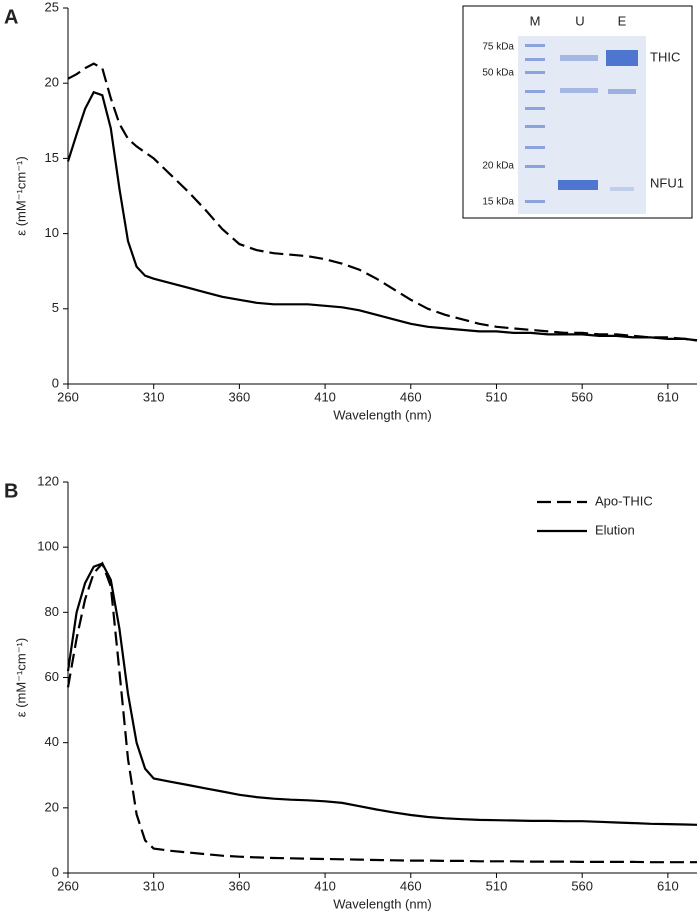 The width and height of the screenshot is (700, 915). I want to click on lane-label: M, so click(535, 20).